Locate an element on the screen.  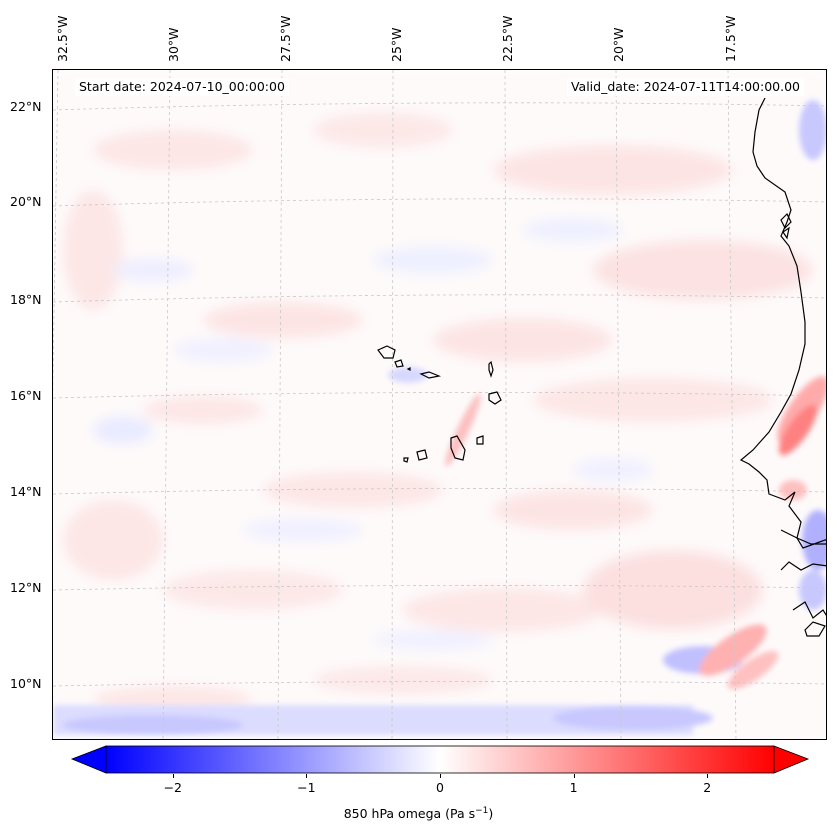
maio is located at coordinates (480, 440).